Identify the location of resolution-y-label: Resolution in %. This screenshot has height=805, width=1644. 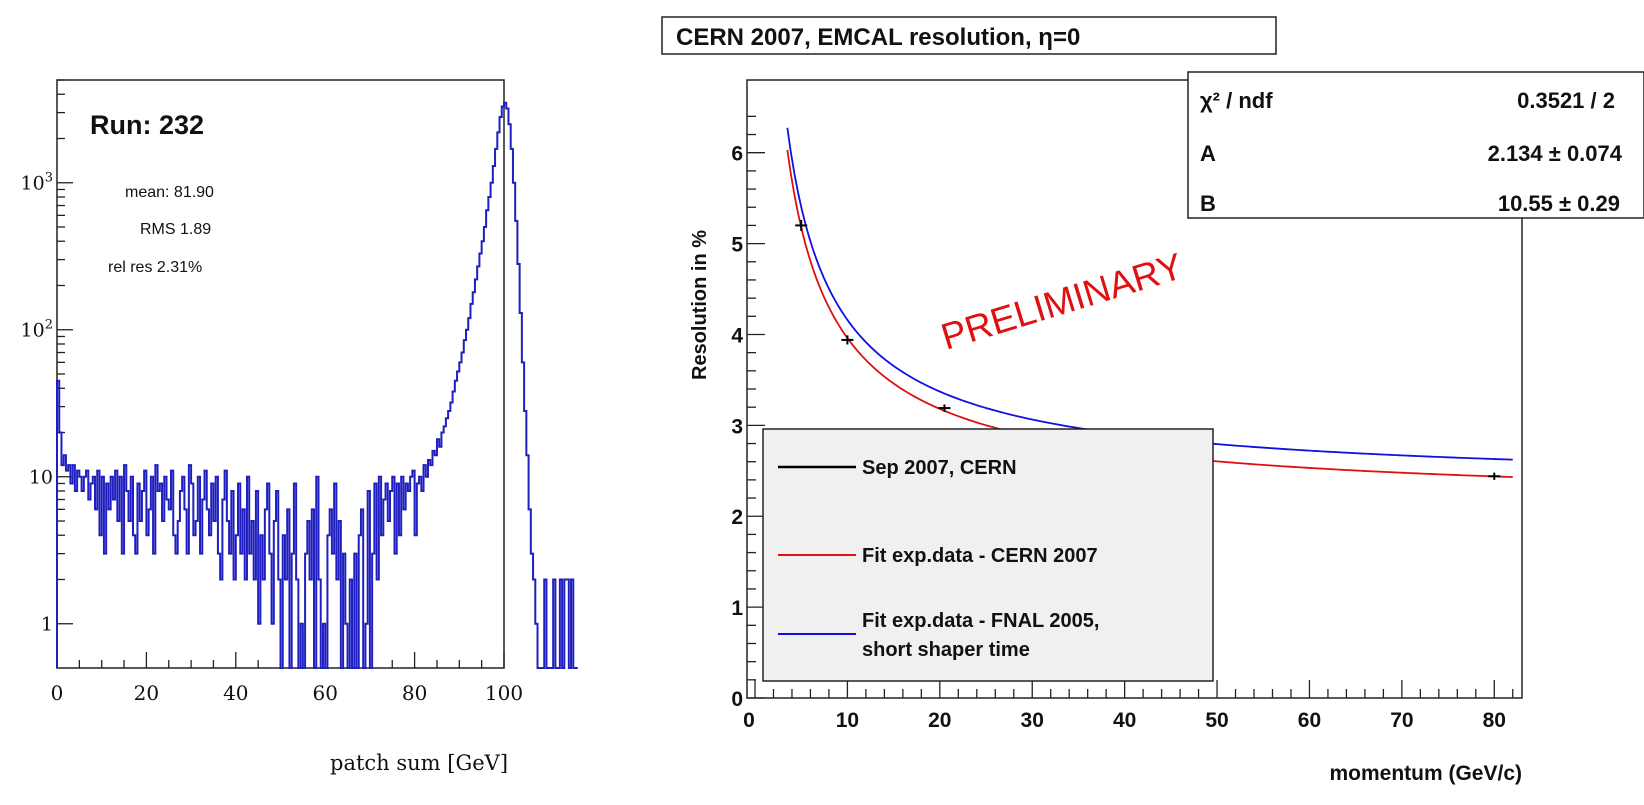
(700, 305).